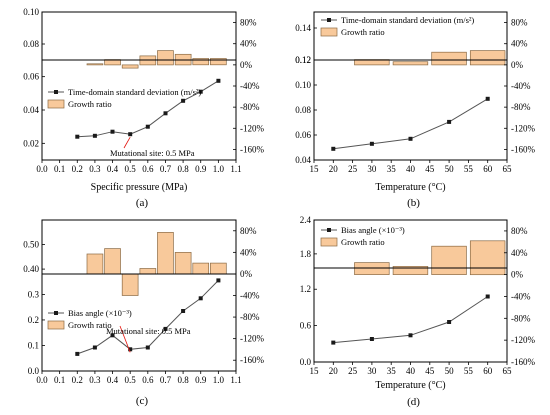 This screenshot has width=550, height=415. Describe the element at coordinates (373, 230) in the screenshot. I see `legend-line-label-d: Bias angle (×10⁻³)` at that location.